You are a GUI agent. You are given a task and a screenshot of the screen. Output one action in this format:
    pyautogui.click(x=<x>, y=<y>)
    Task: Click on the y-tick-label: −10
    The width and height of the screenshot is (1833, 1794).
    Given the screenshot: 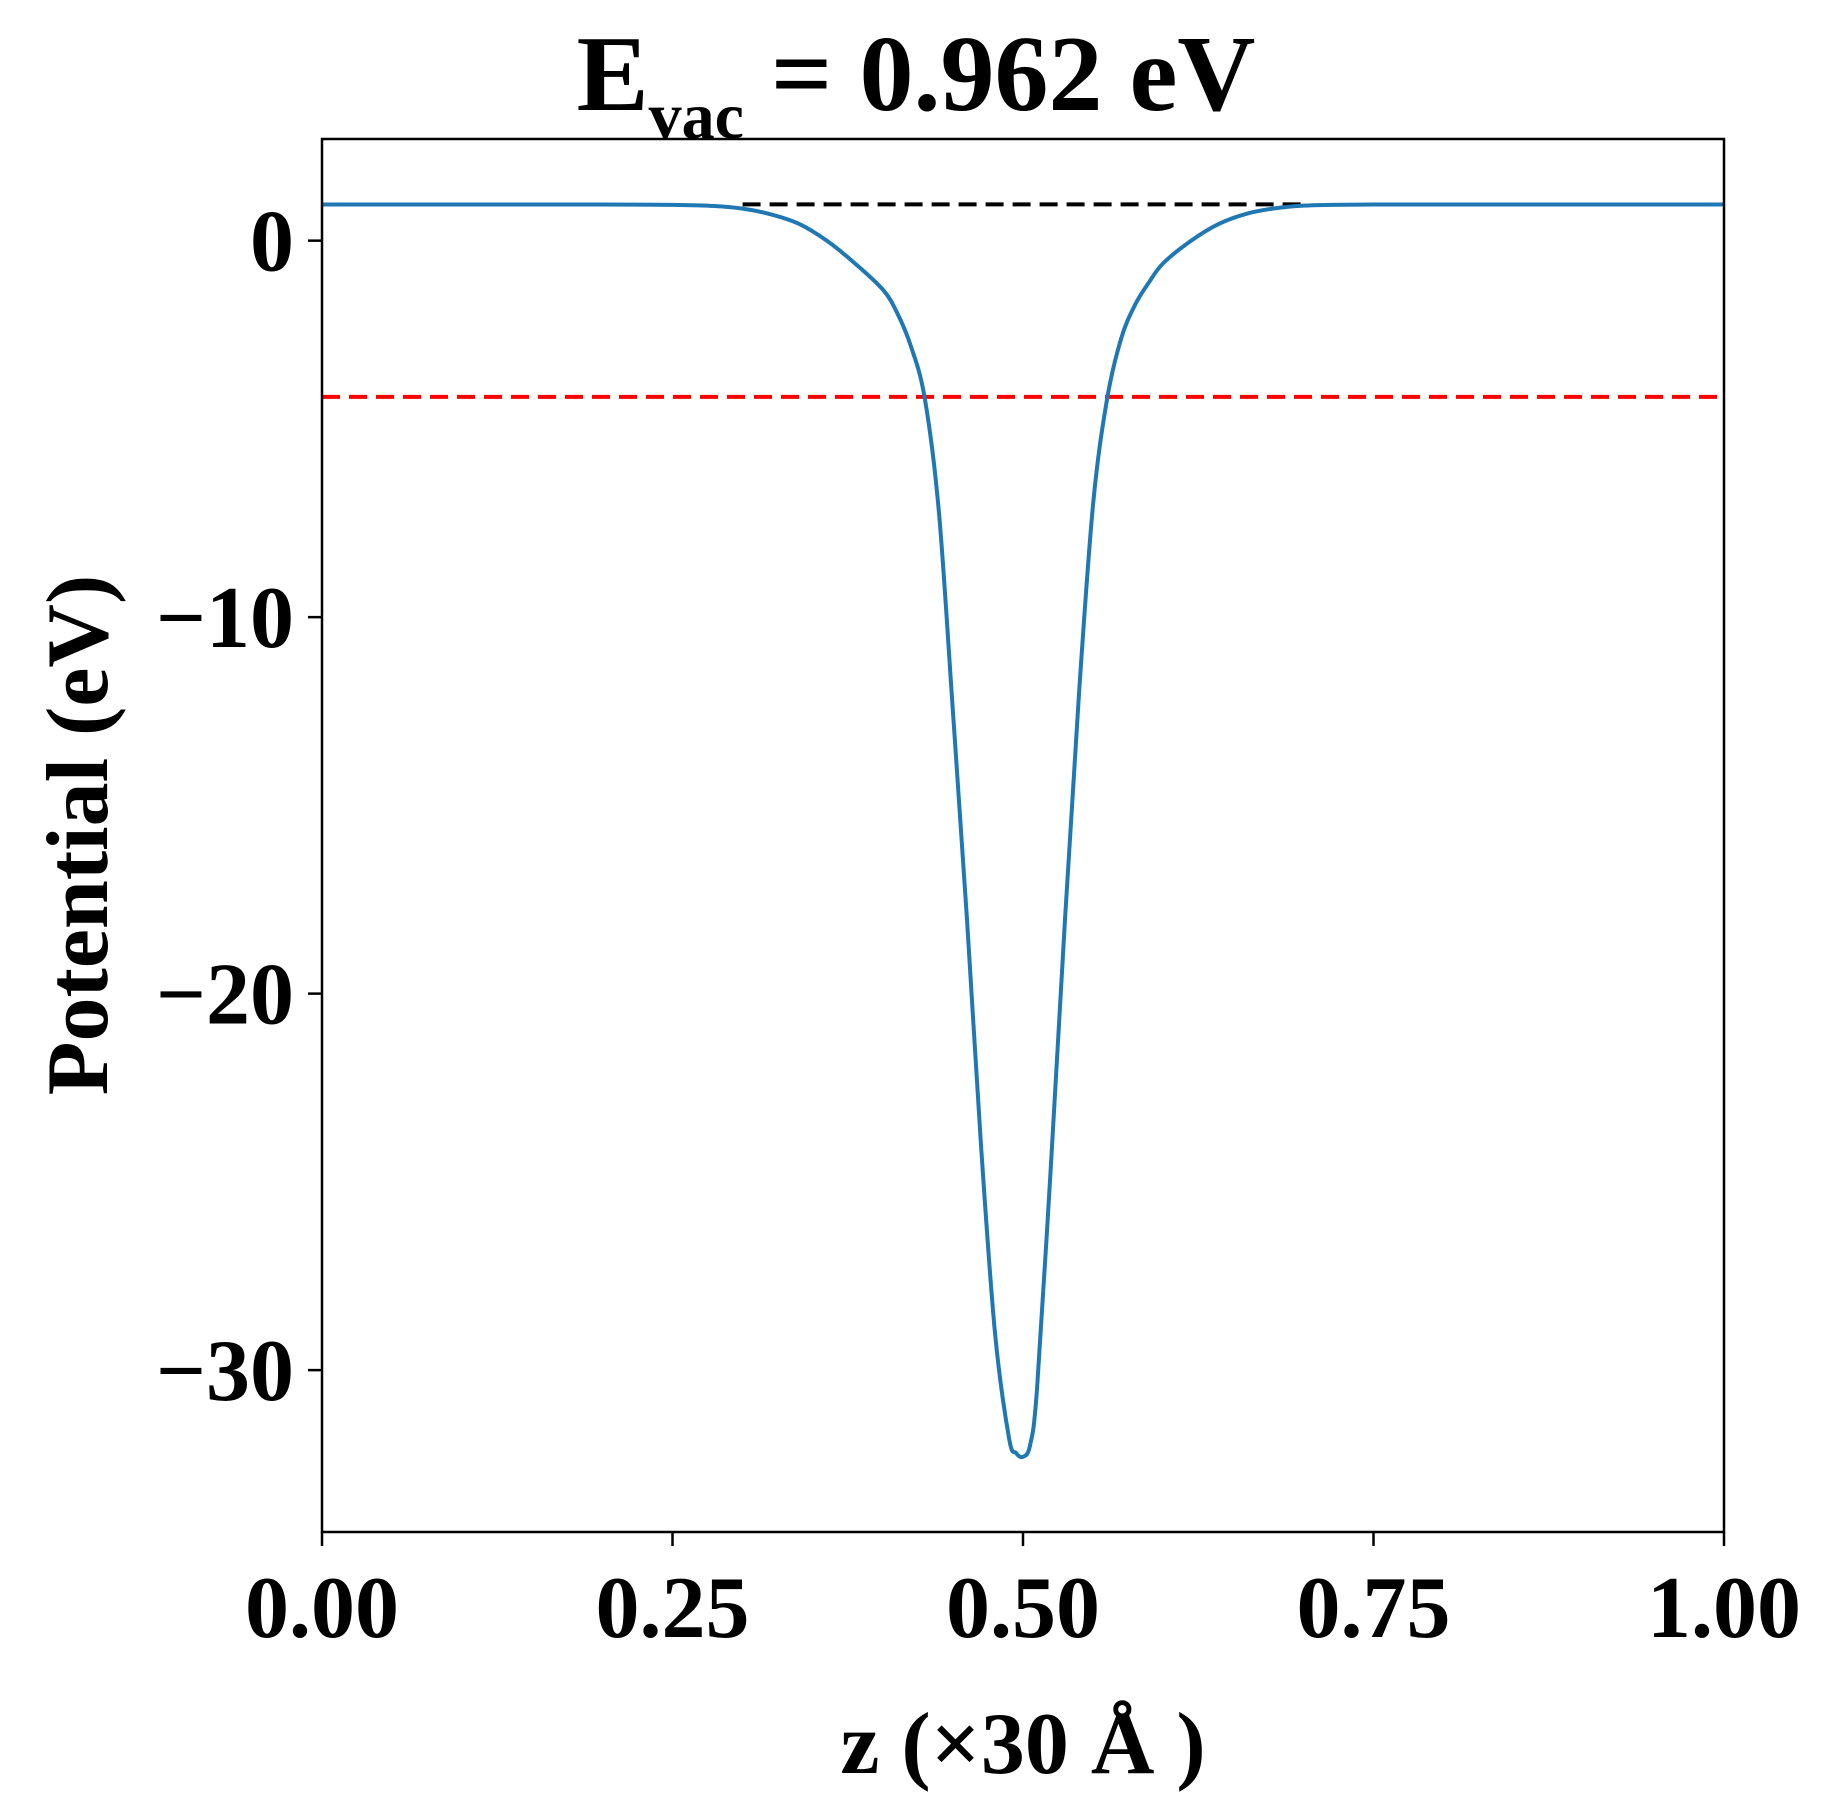 What is the action you would take?
    pyautogui.click(x=225, y=618)
    